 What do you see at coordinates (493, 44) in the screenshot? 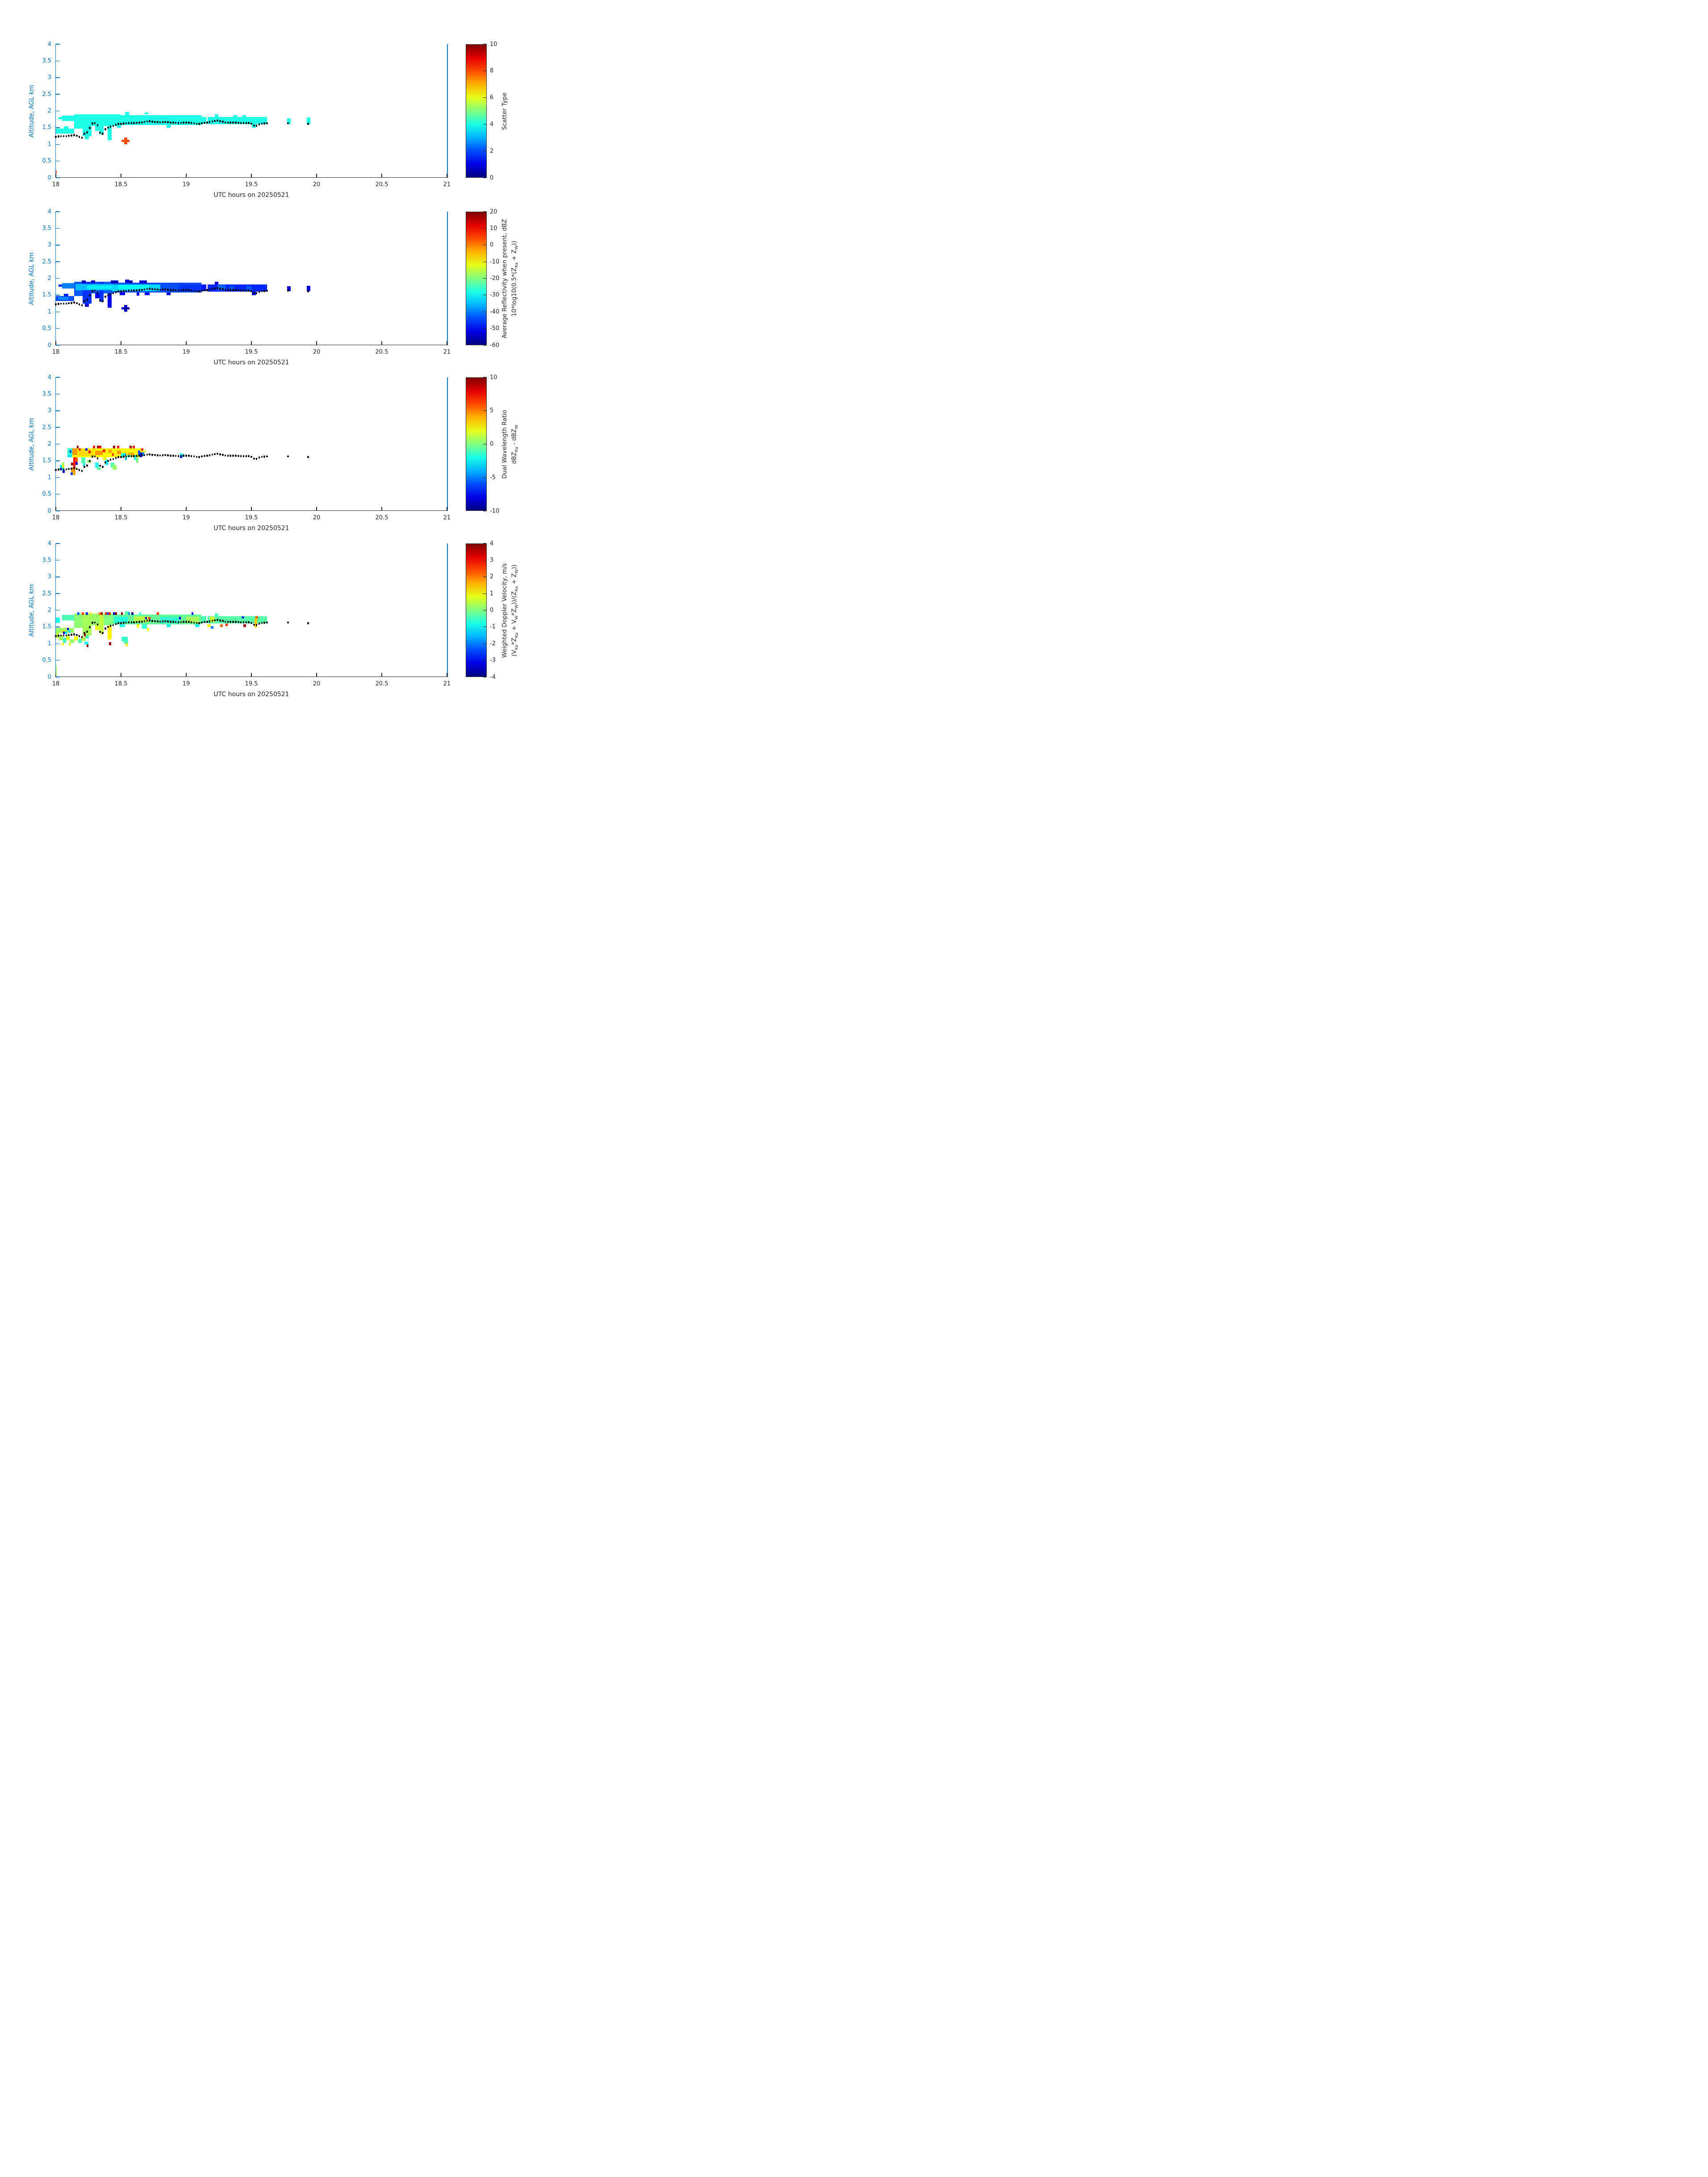
I see `colorbar-tick-label: 10` at bounding box center [493, 44].